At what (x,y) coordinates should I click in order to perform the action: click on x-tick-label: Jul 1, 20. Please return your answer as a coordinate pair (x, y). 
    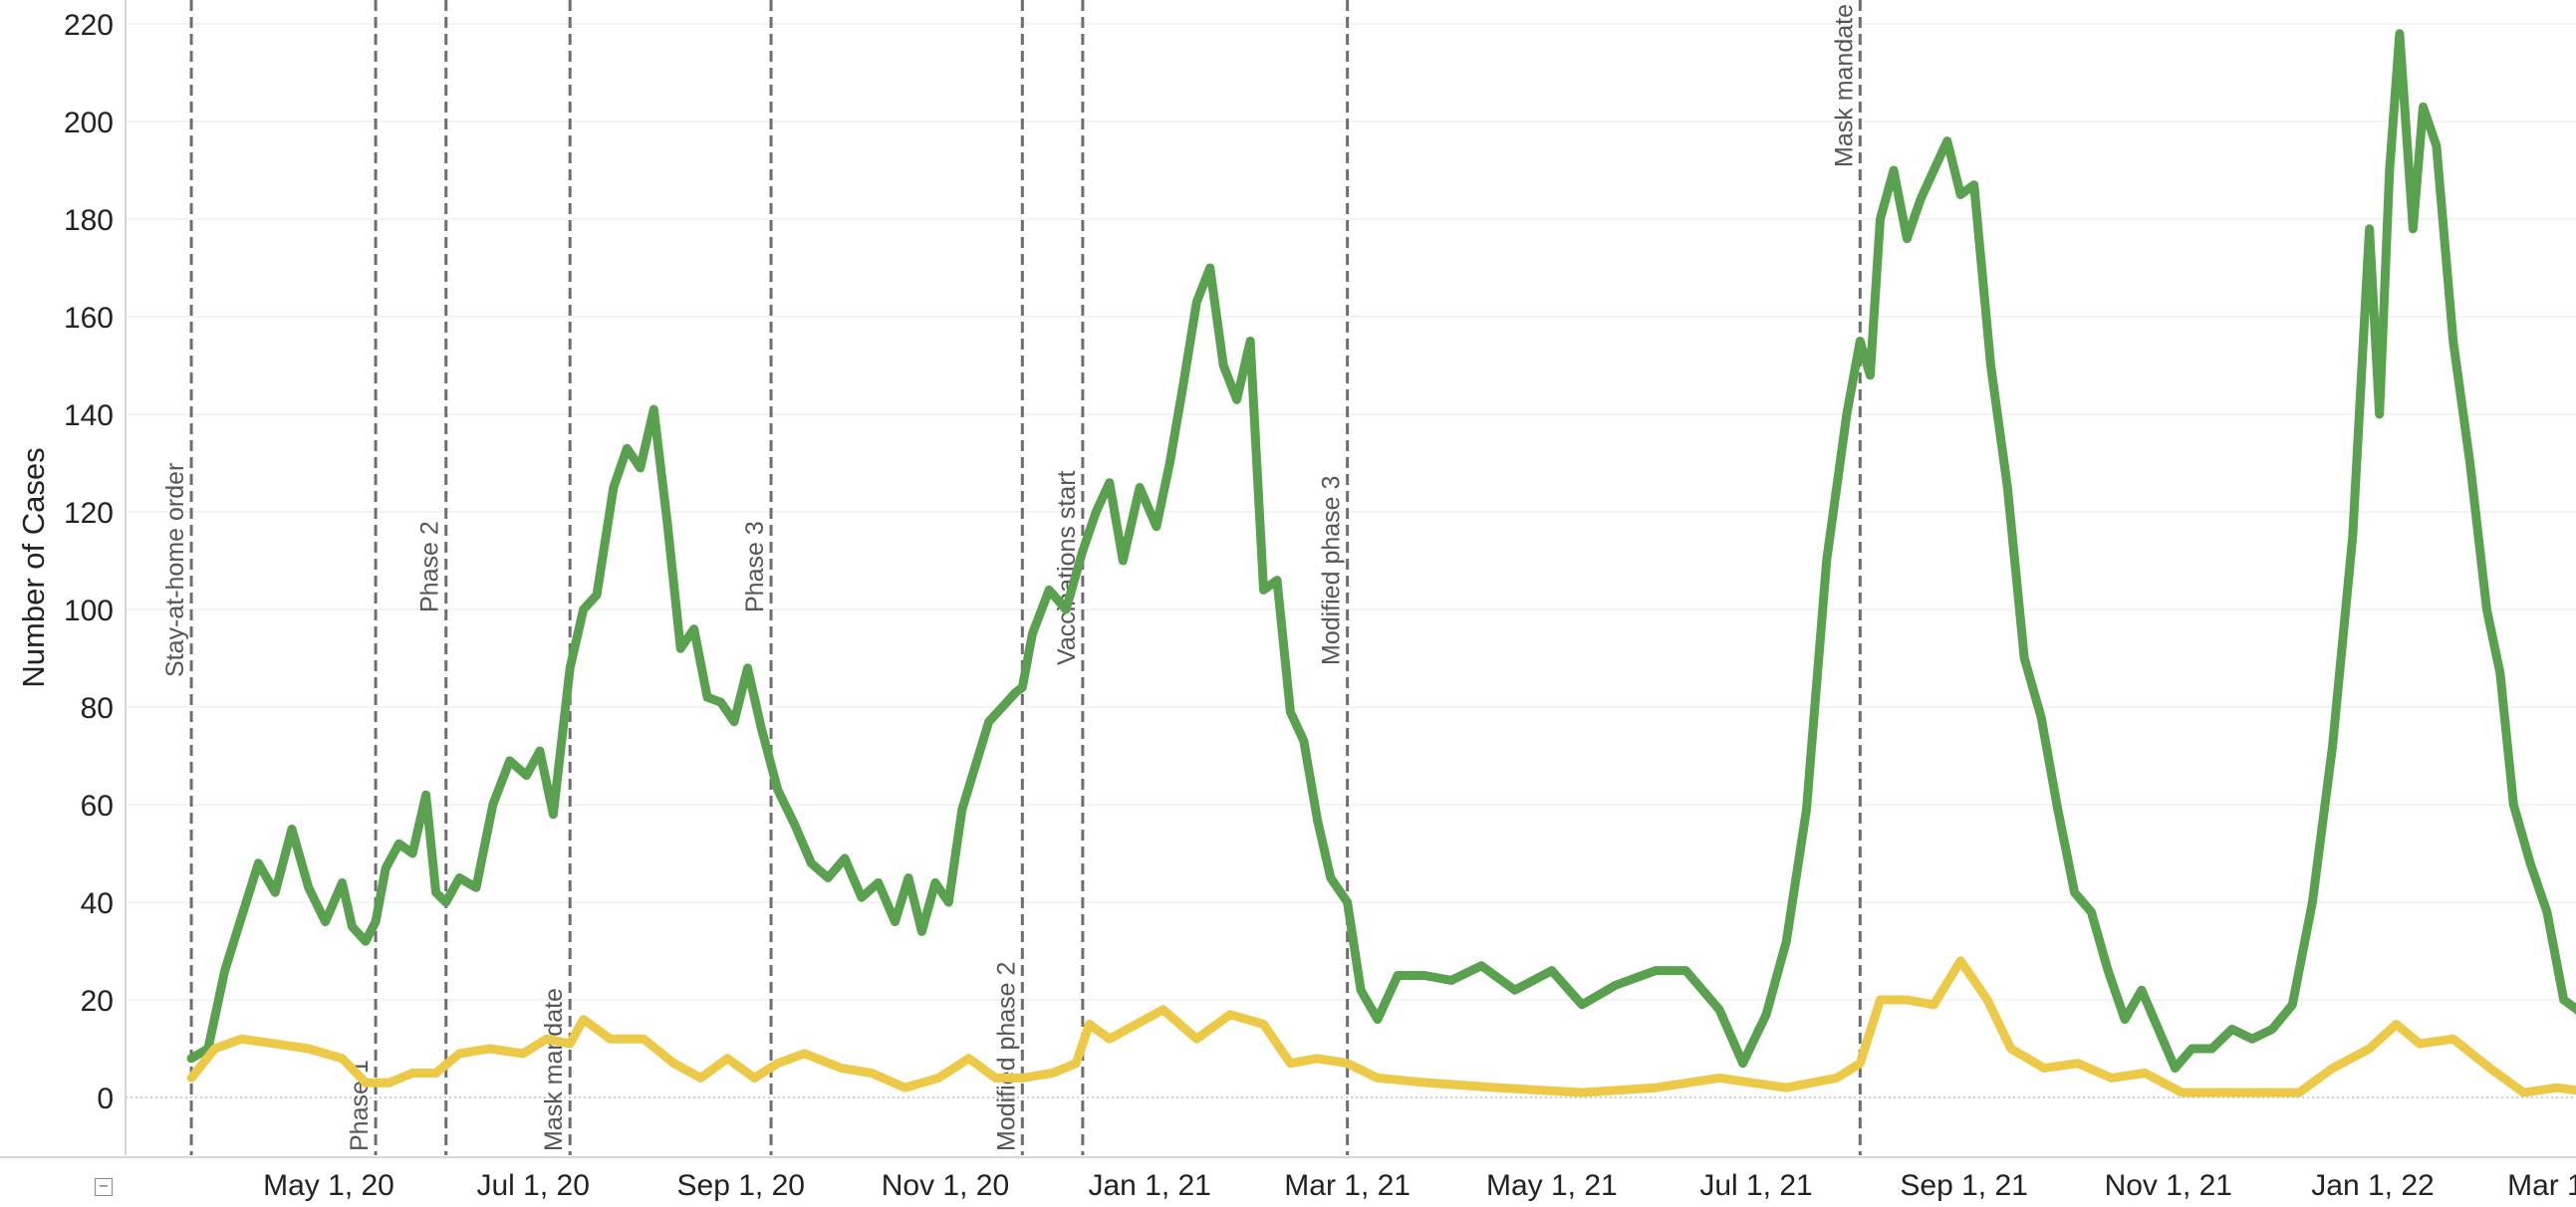
    Looking at the image, I should click on (532, 1186).